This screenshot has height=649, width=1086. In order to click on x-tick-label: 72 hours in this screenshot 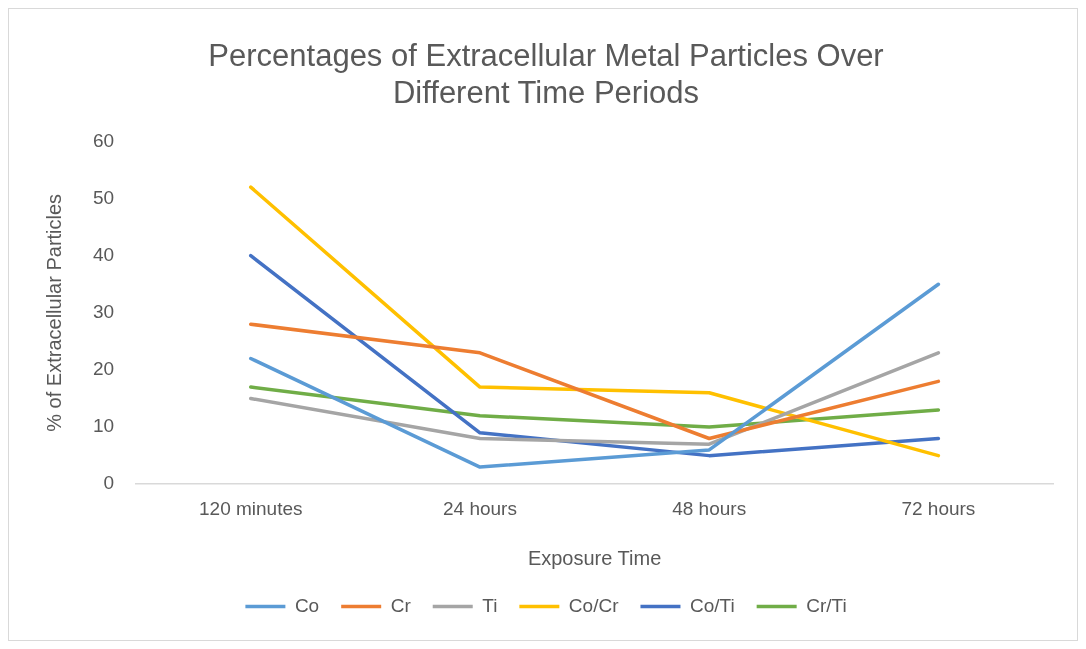, I will do `click(938, 508)`.